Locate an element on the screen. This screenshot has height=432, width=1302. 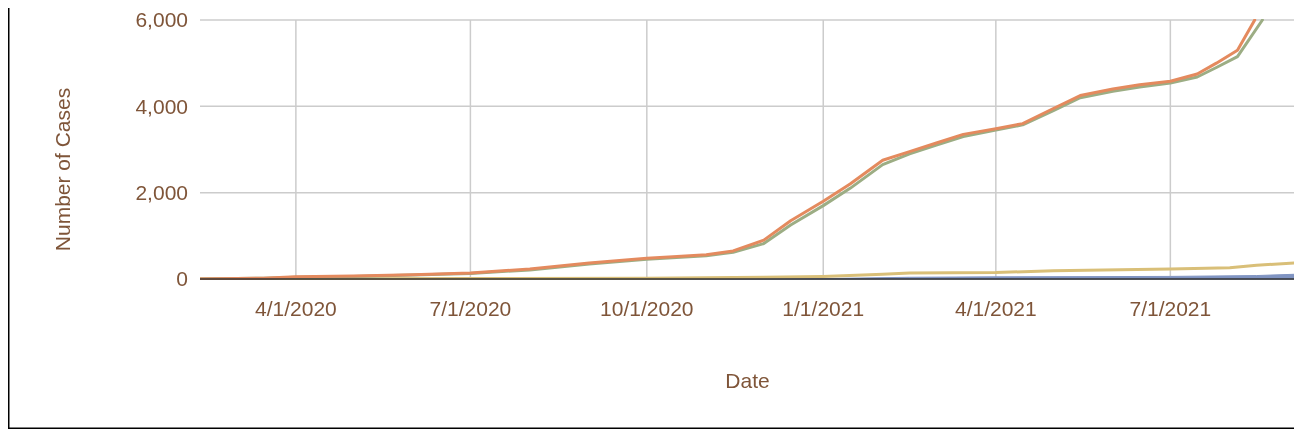
y-axis-title: Number of Cases is located at coordinates (62, 169).